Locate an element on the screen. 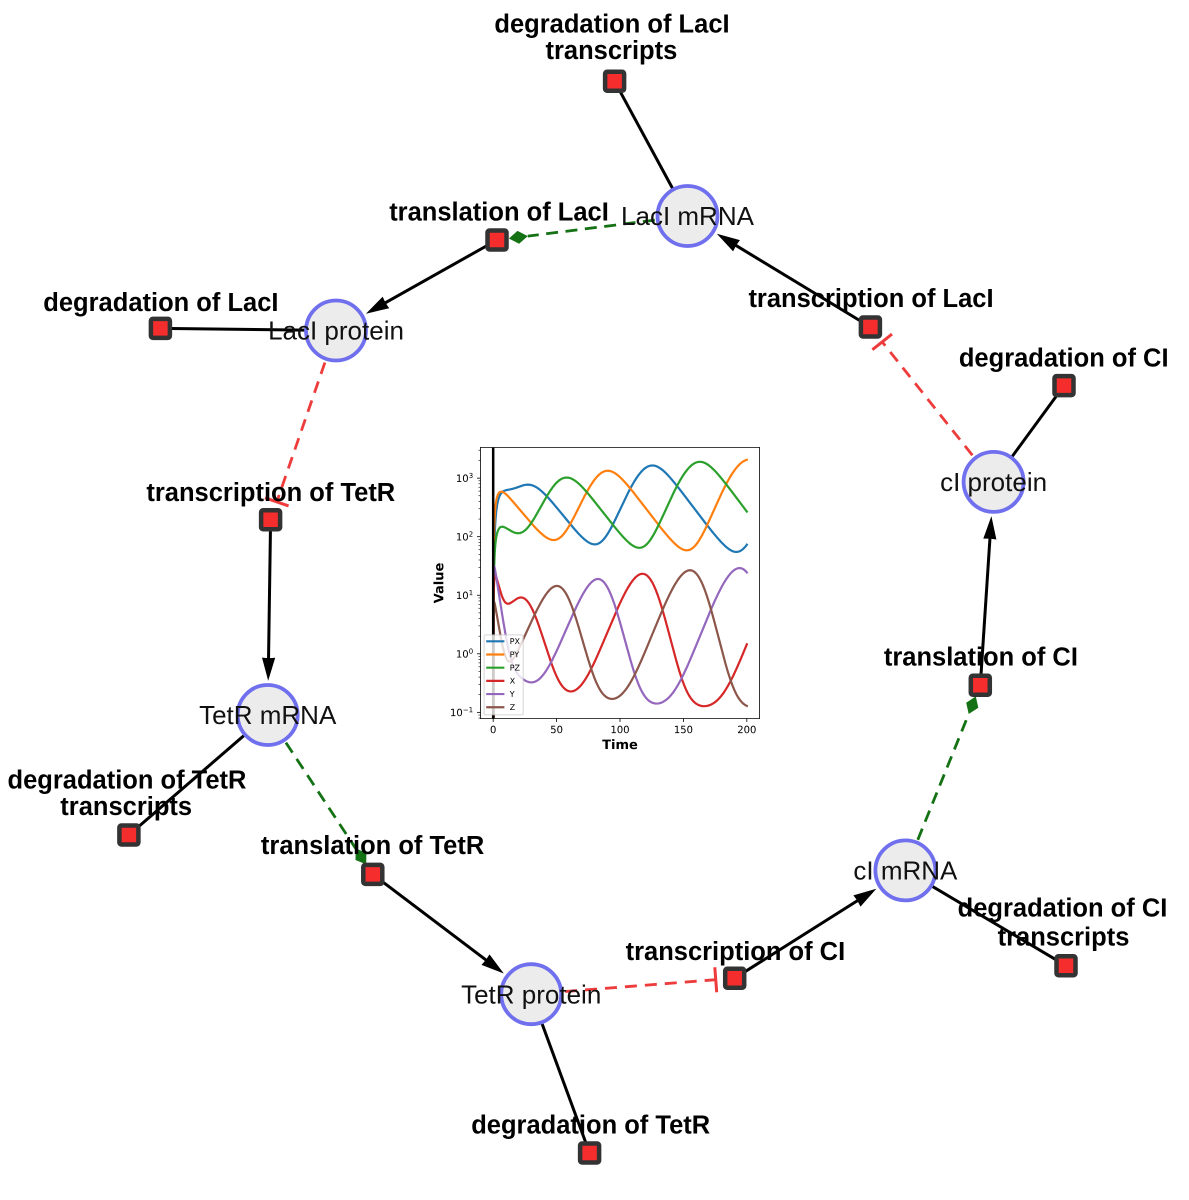  svg-text: cI mRNA is located at coordinates (905, 871).